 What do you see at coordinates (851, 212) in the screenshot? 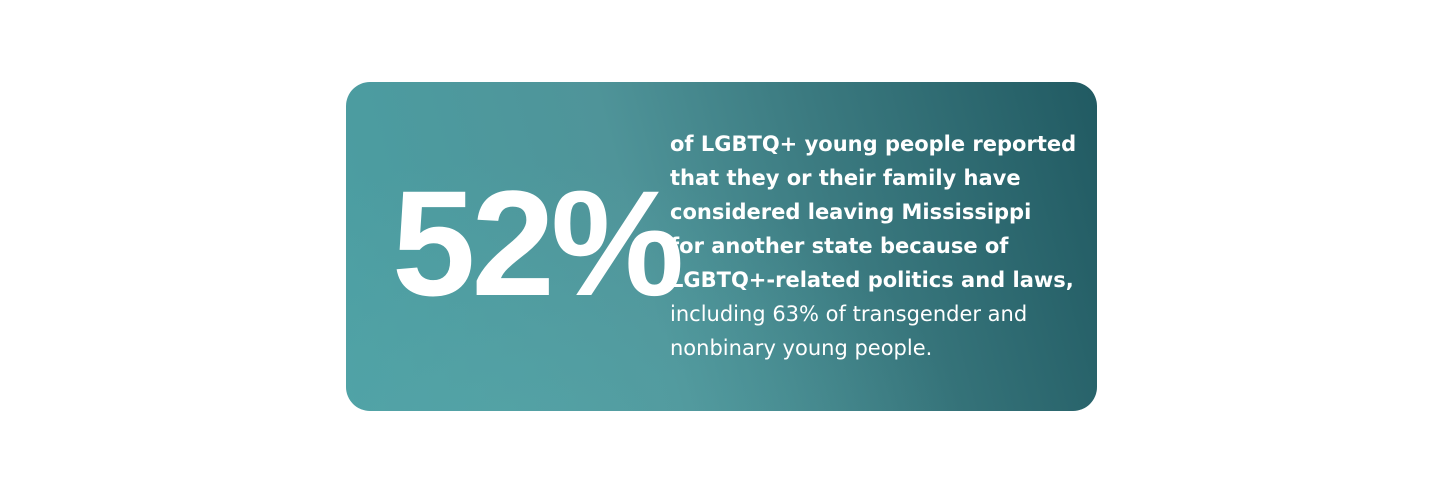
I see `text-line: considered leaving Mississippi` at bounding box center [851, 212].